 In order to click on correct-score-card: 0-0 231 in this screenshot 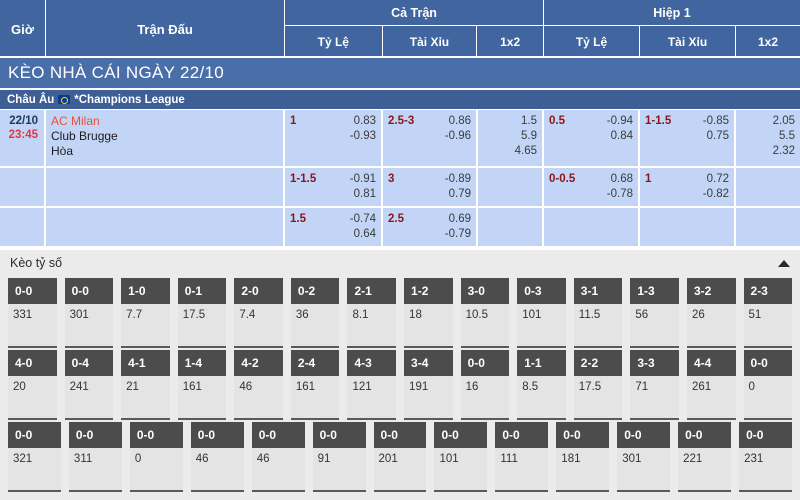, I will do `click(765, 458)`.